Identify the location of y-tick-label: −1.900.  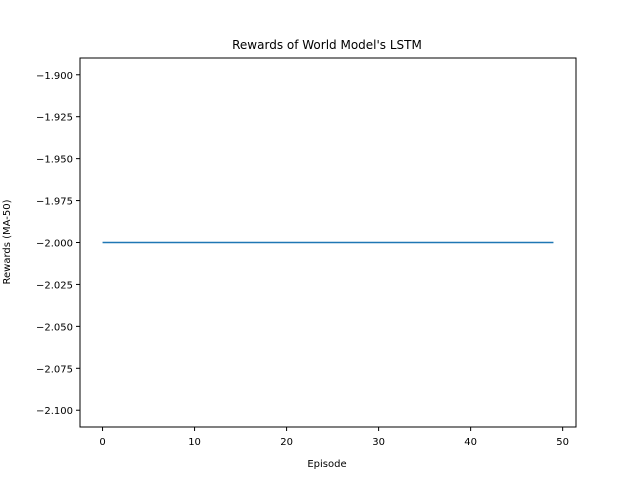
(54, 76).